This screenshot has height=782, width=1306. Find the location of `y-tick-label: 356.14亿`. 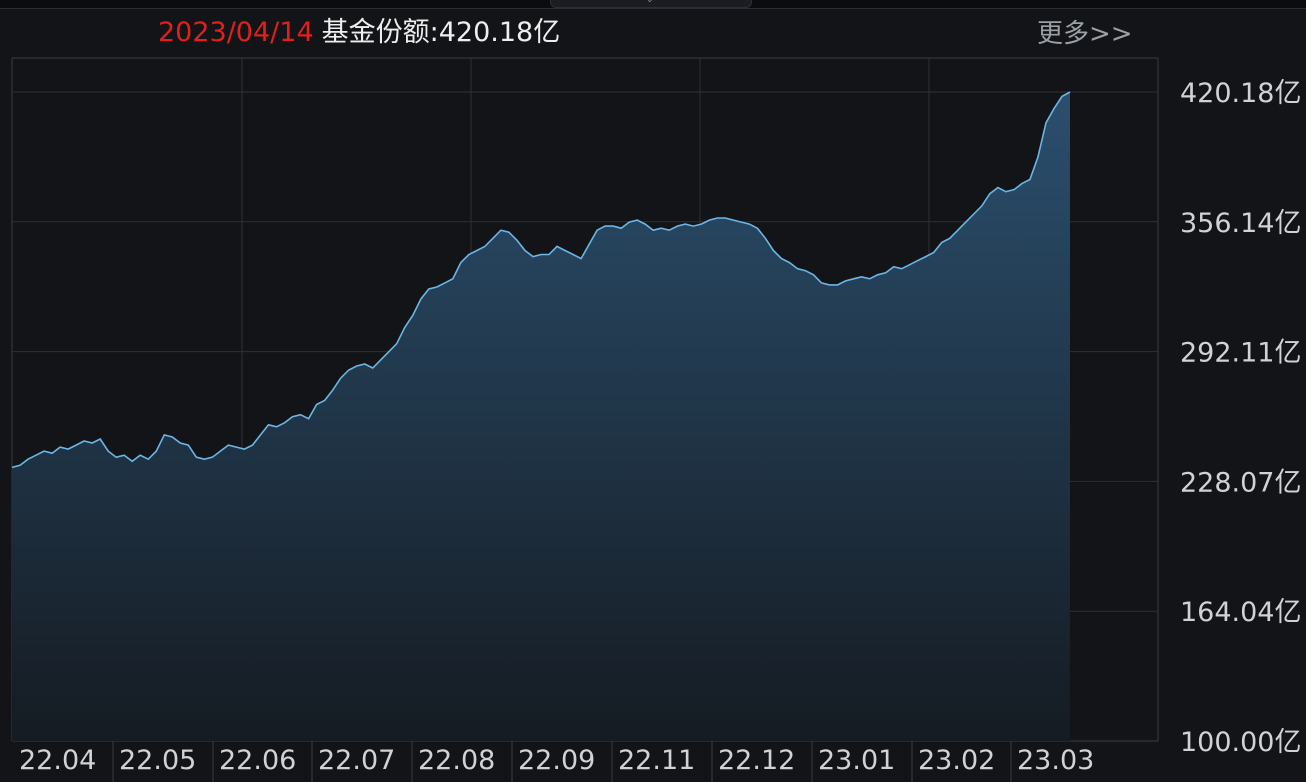

y-tick-label: 356.14亿 is located at coordinates (1240, 223).